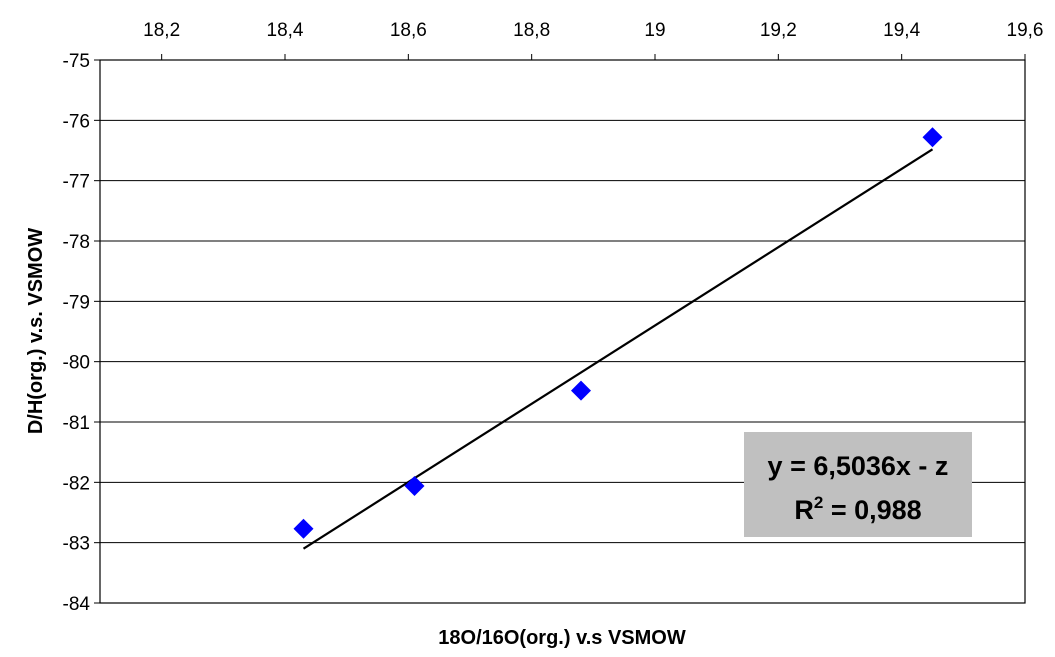 The image size is (1055, 657). Describe the element at coordinates (76, 182) in the screenshot. I see `y-tick-label: -77` at that location.